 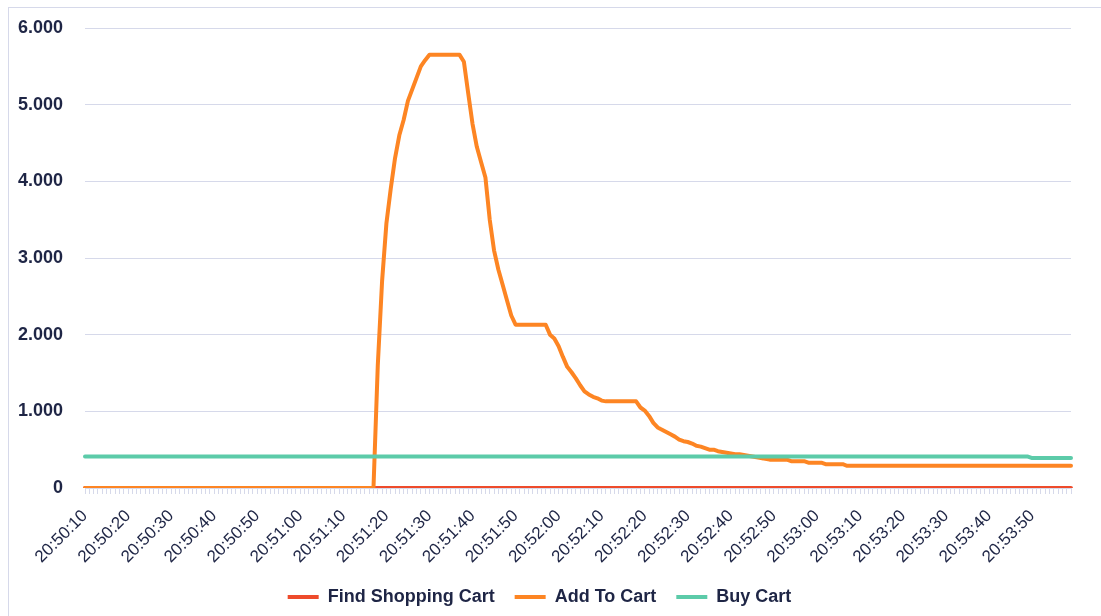 I want to click on y-tick-label: 2.000, so click(x=40, y=333).